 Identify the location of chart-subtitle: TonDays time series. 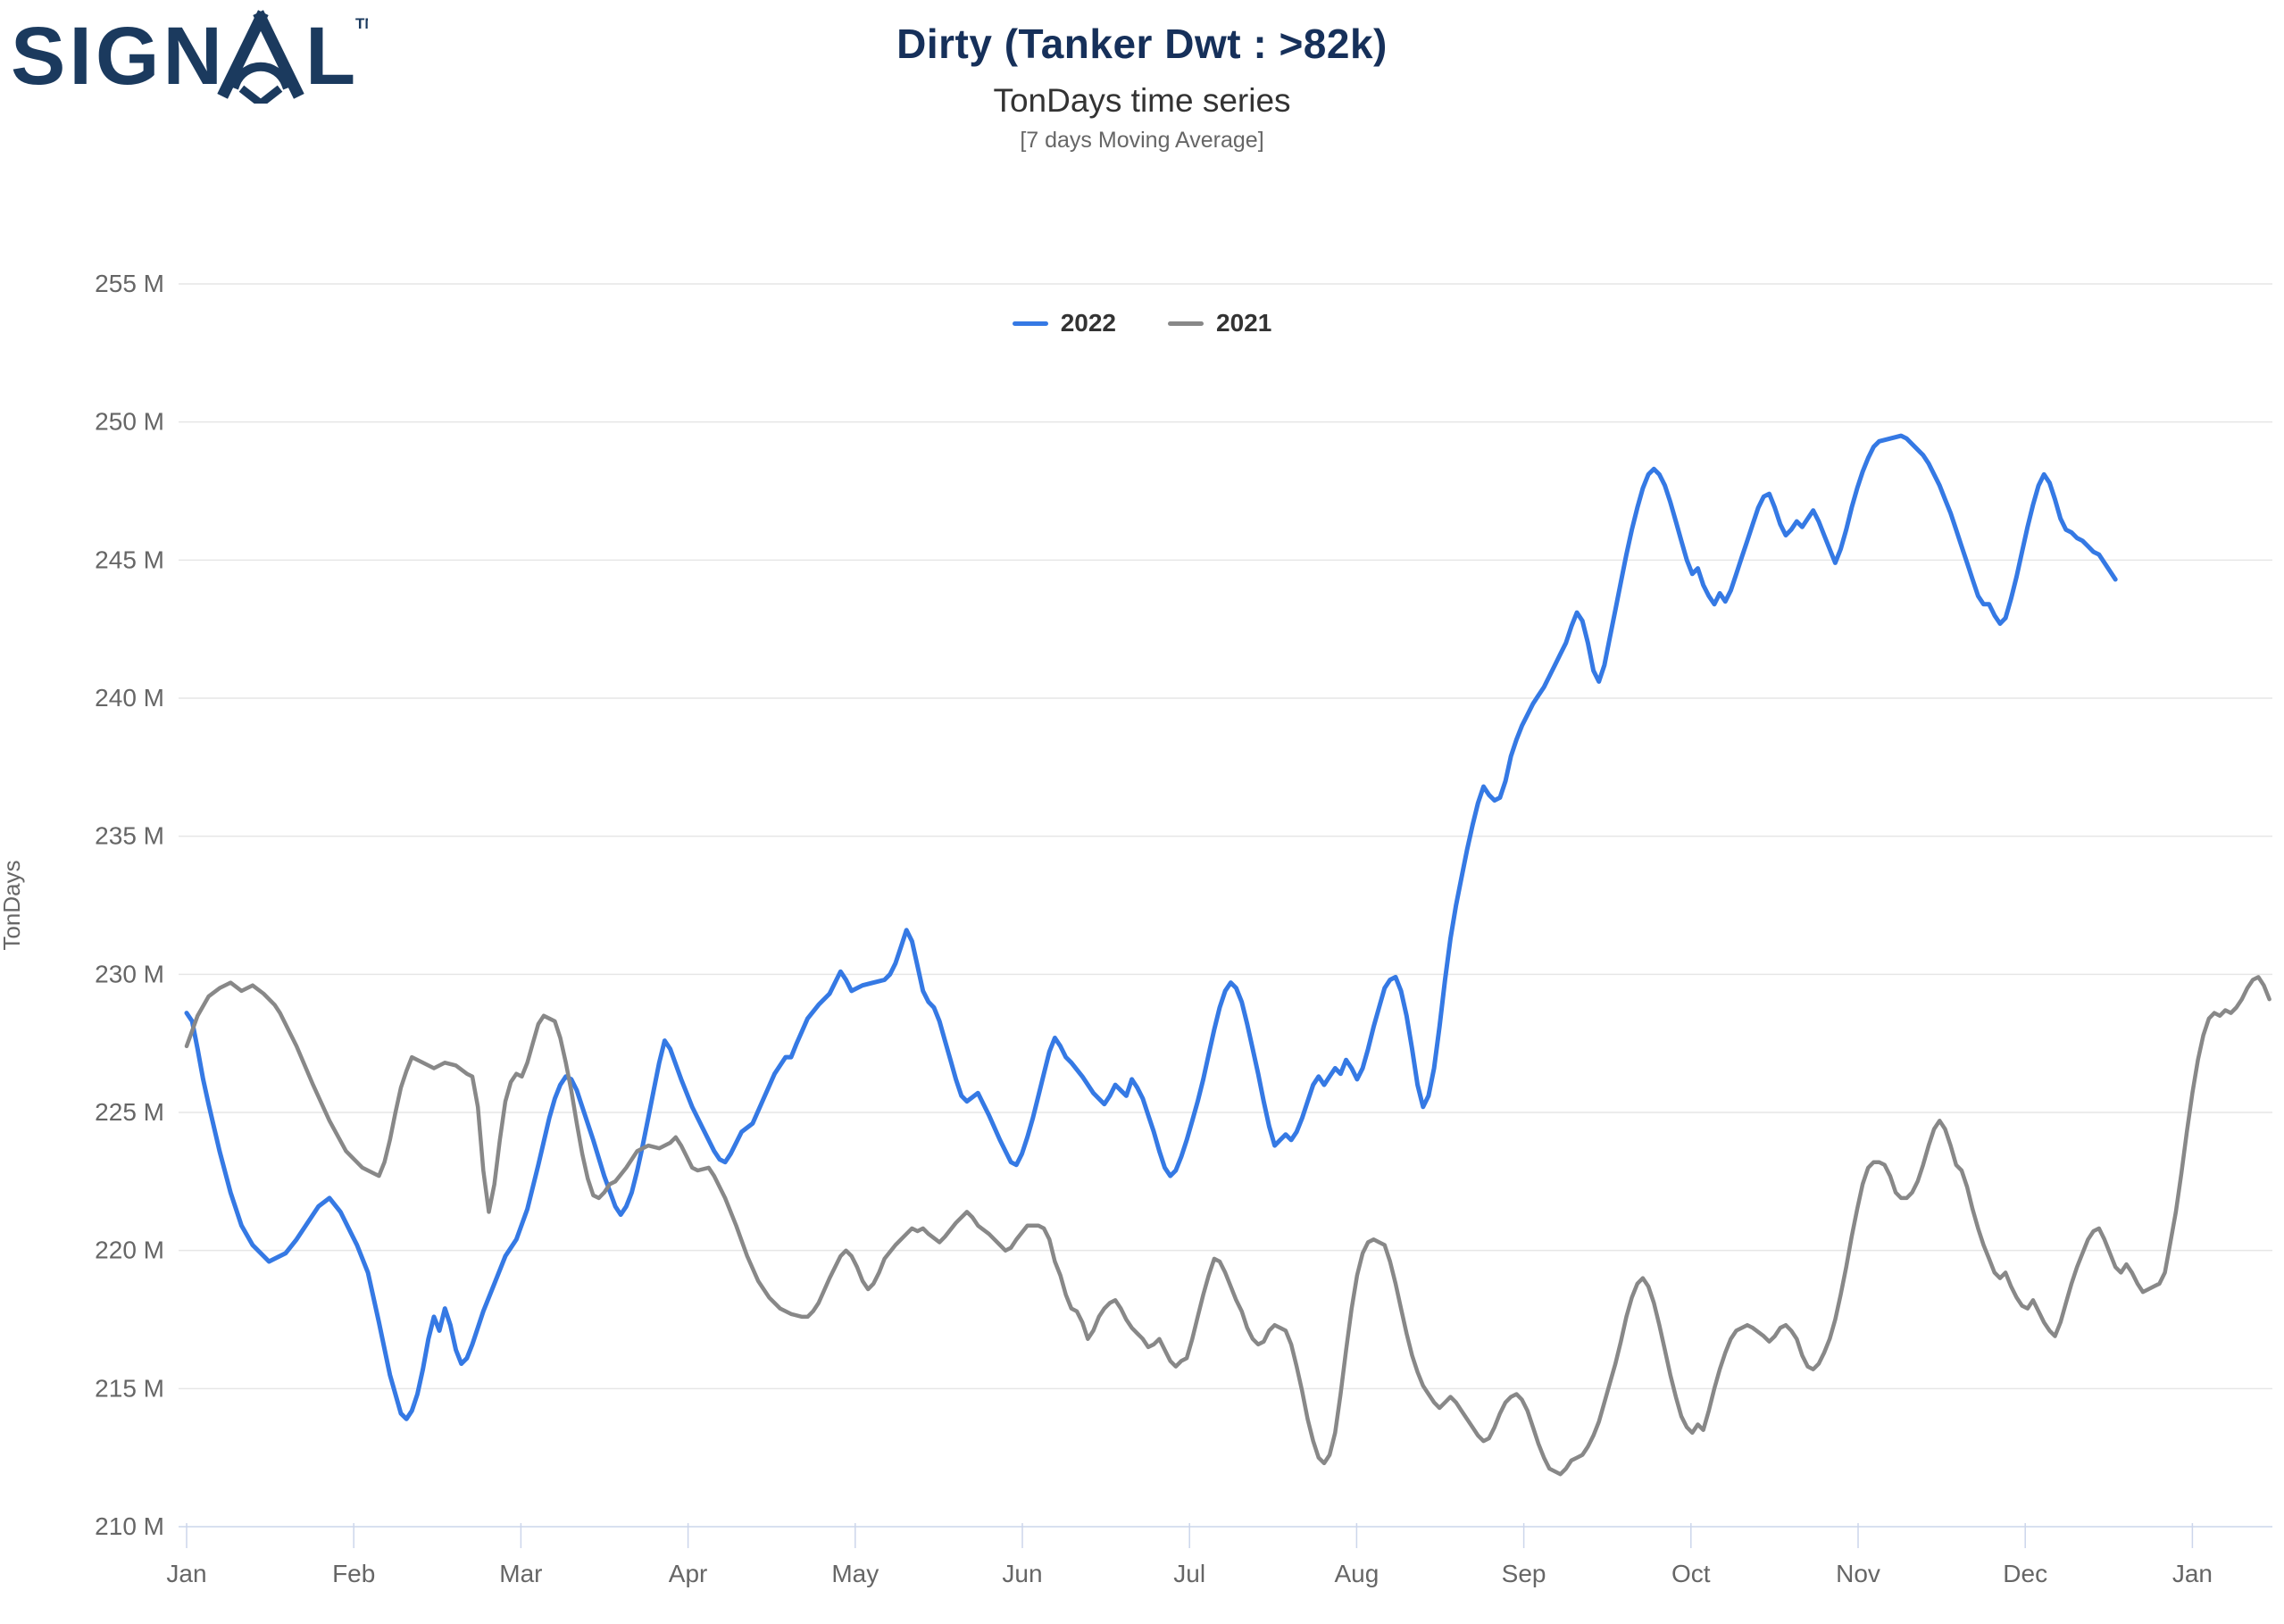
(1142, 100).